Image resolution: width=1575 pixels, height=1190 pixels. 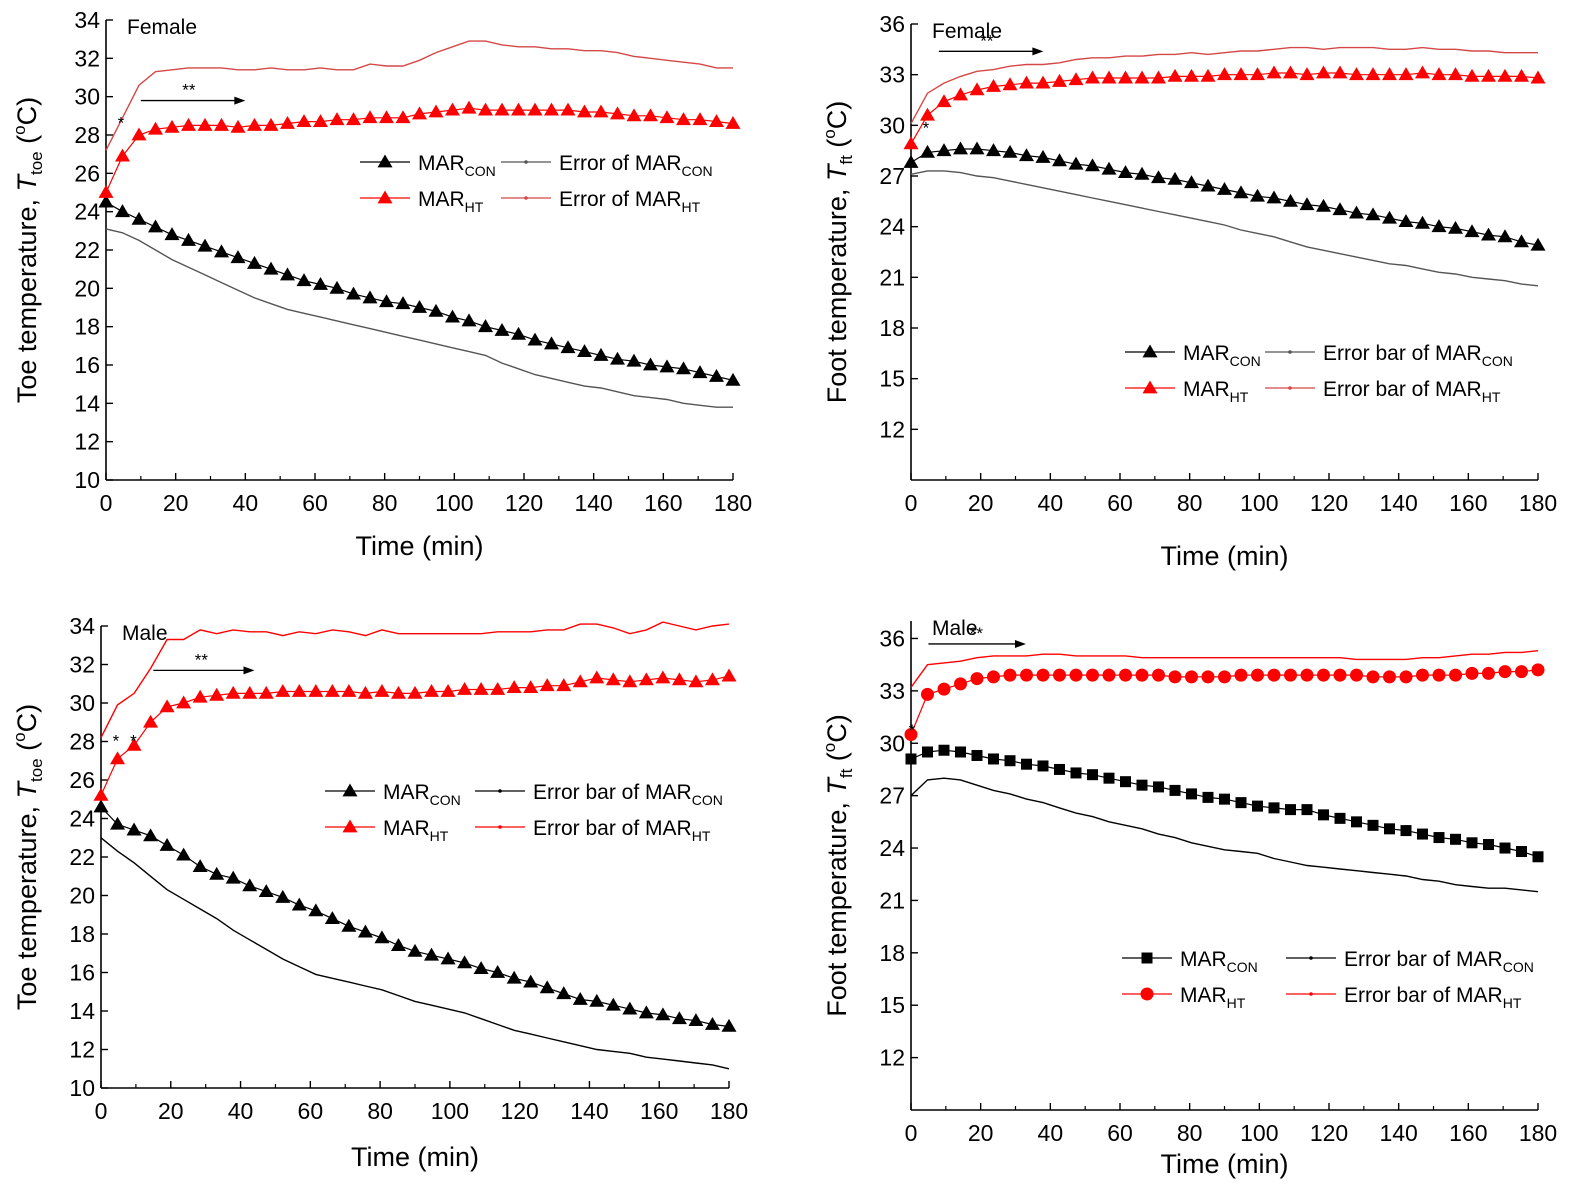 What do you see at coordinates (82, 780) in the screenshot?
I see `y-tick-label: 26` at bounding box center [82, 780].